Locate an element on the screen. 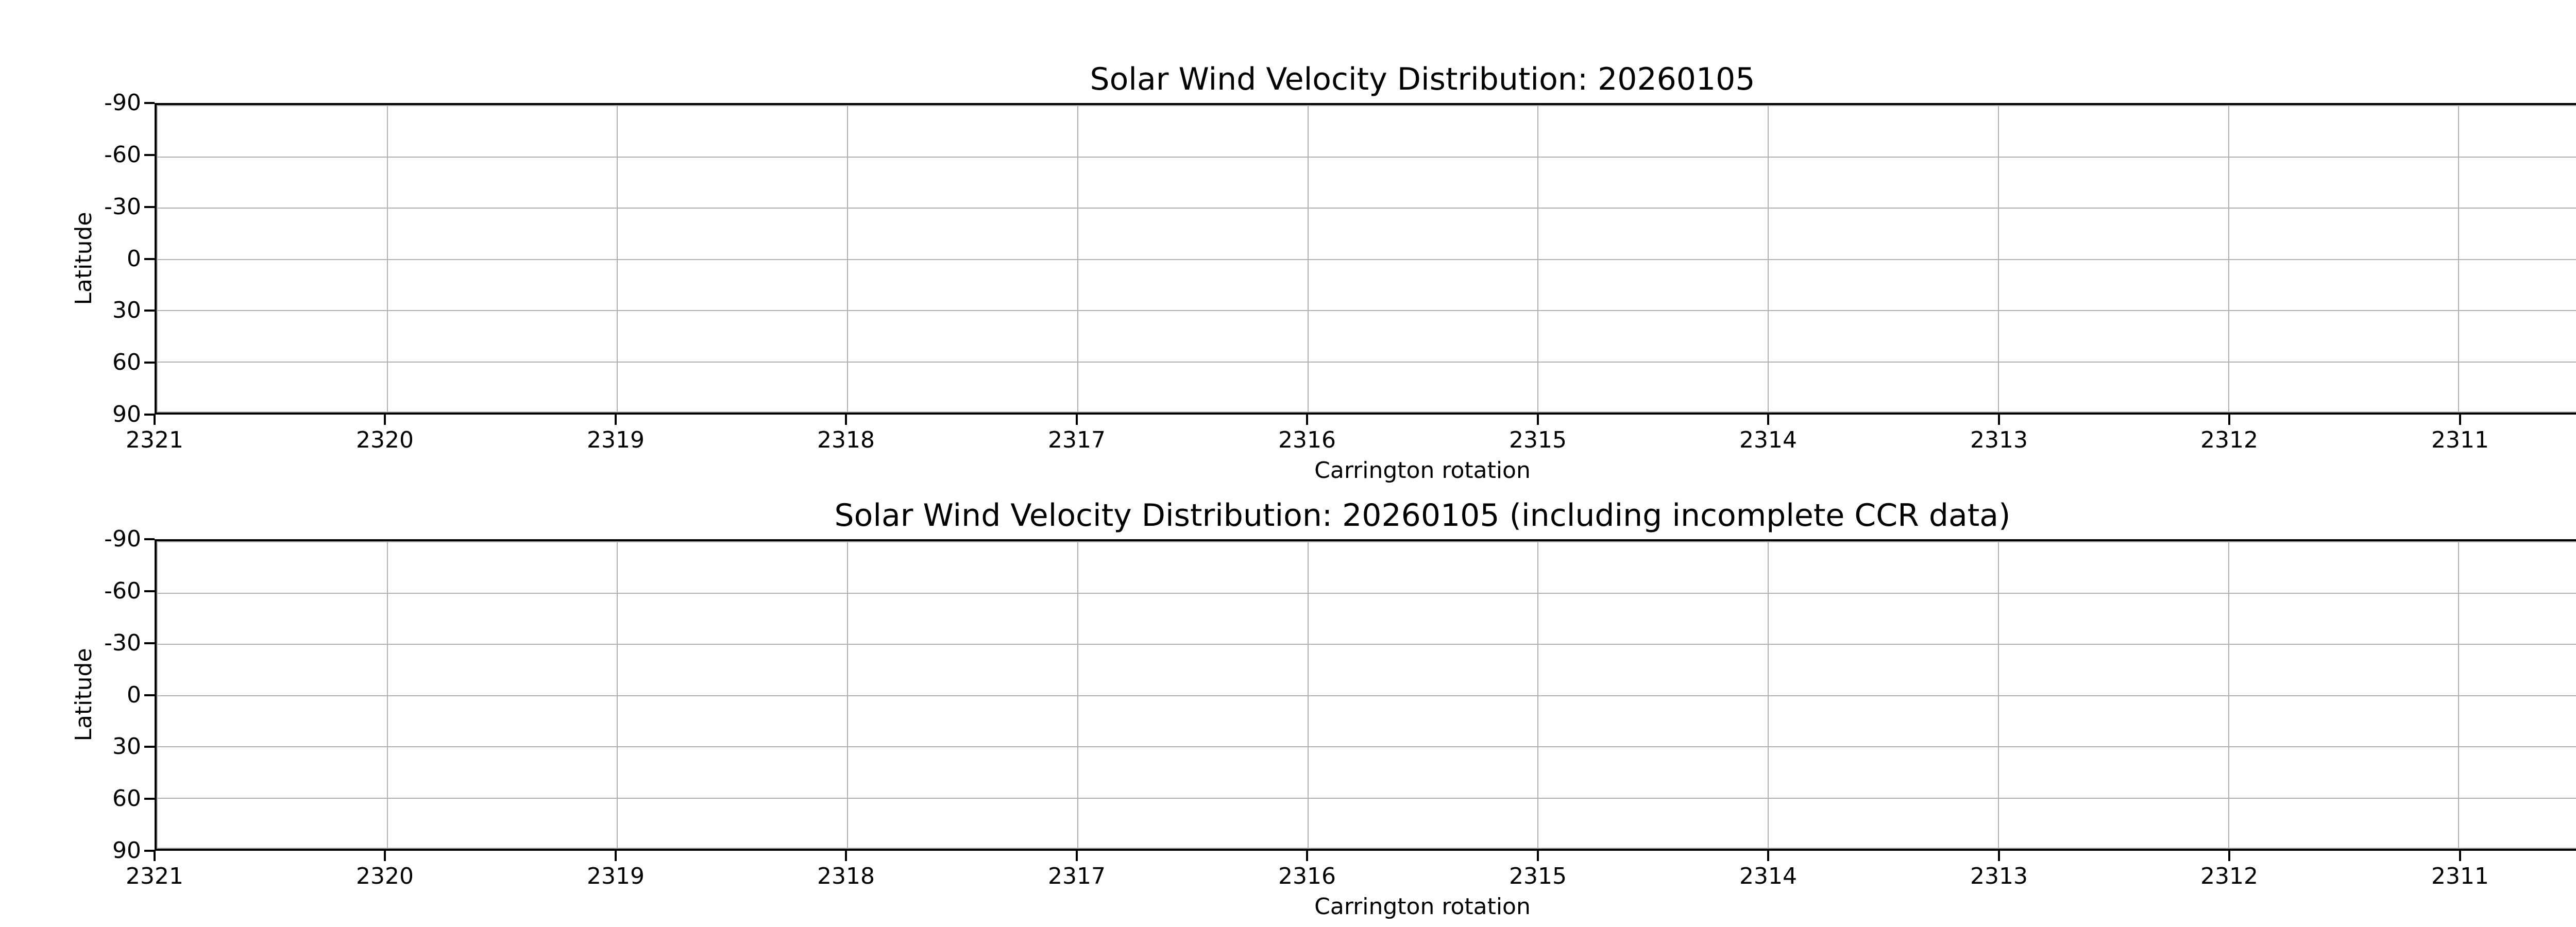  y-axis-tick-label: 0 is located at coordinates (134, 259).